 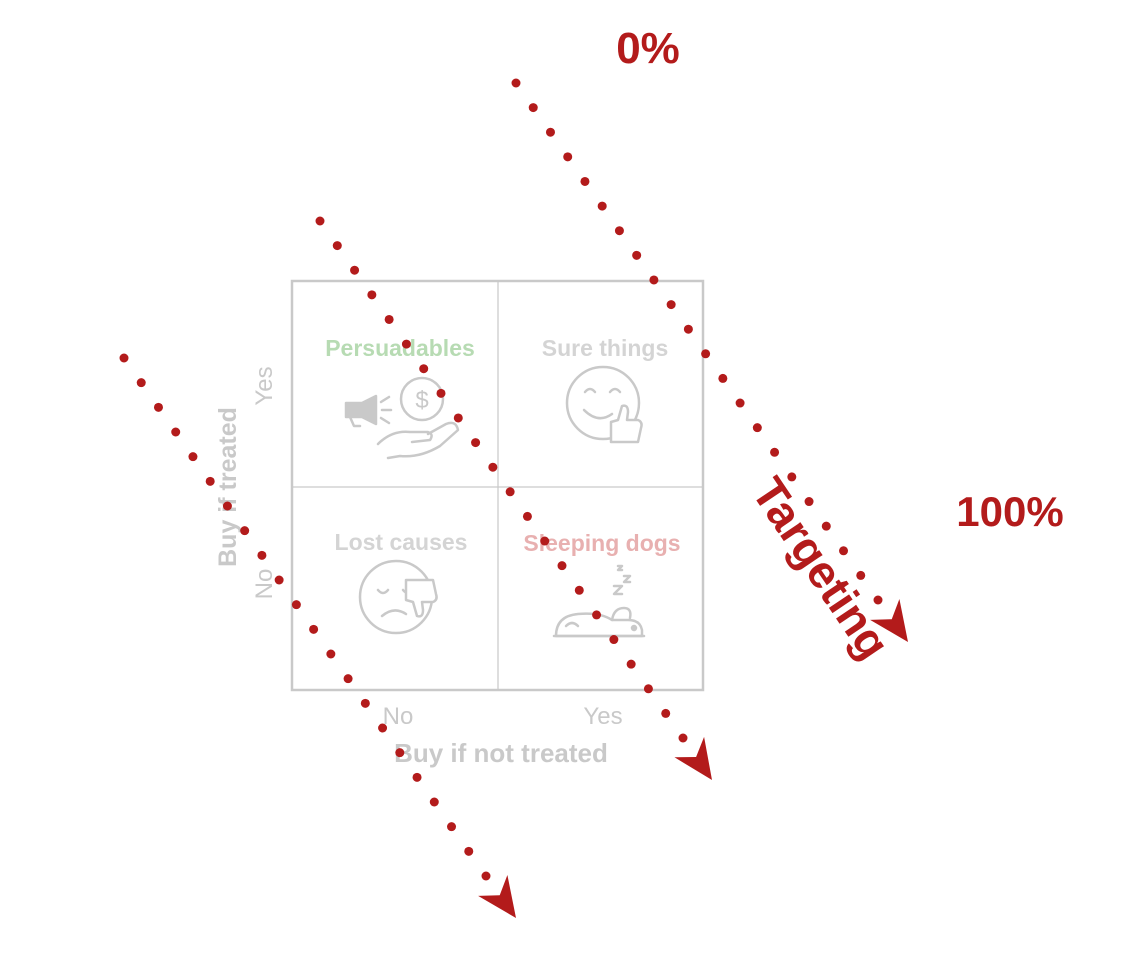 I want to click on x-axis-tick-yes: Yes, so click(x=602, y=716).